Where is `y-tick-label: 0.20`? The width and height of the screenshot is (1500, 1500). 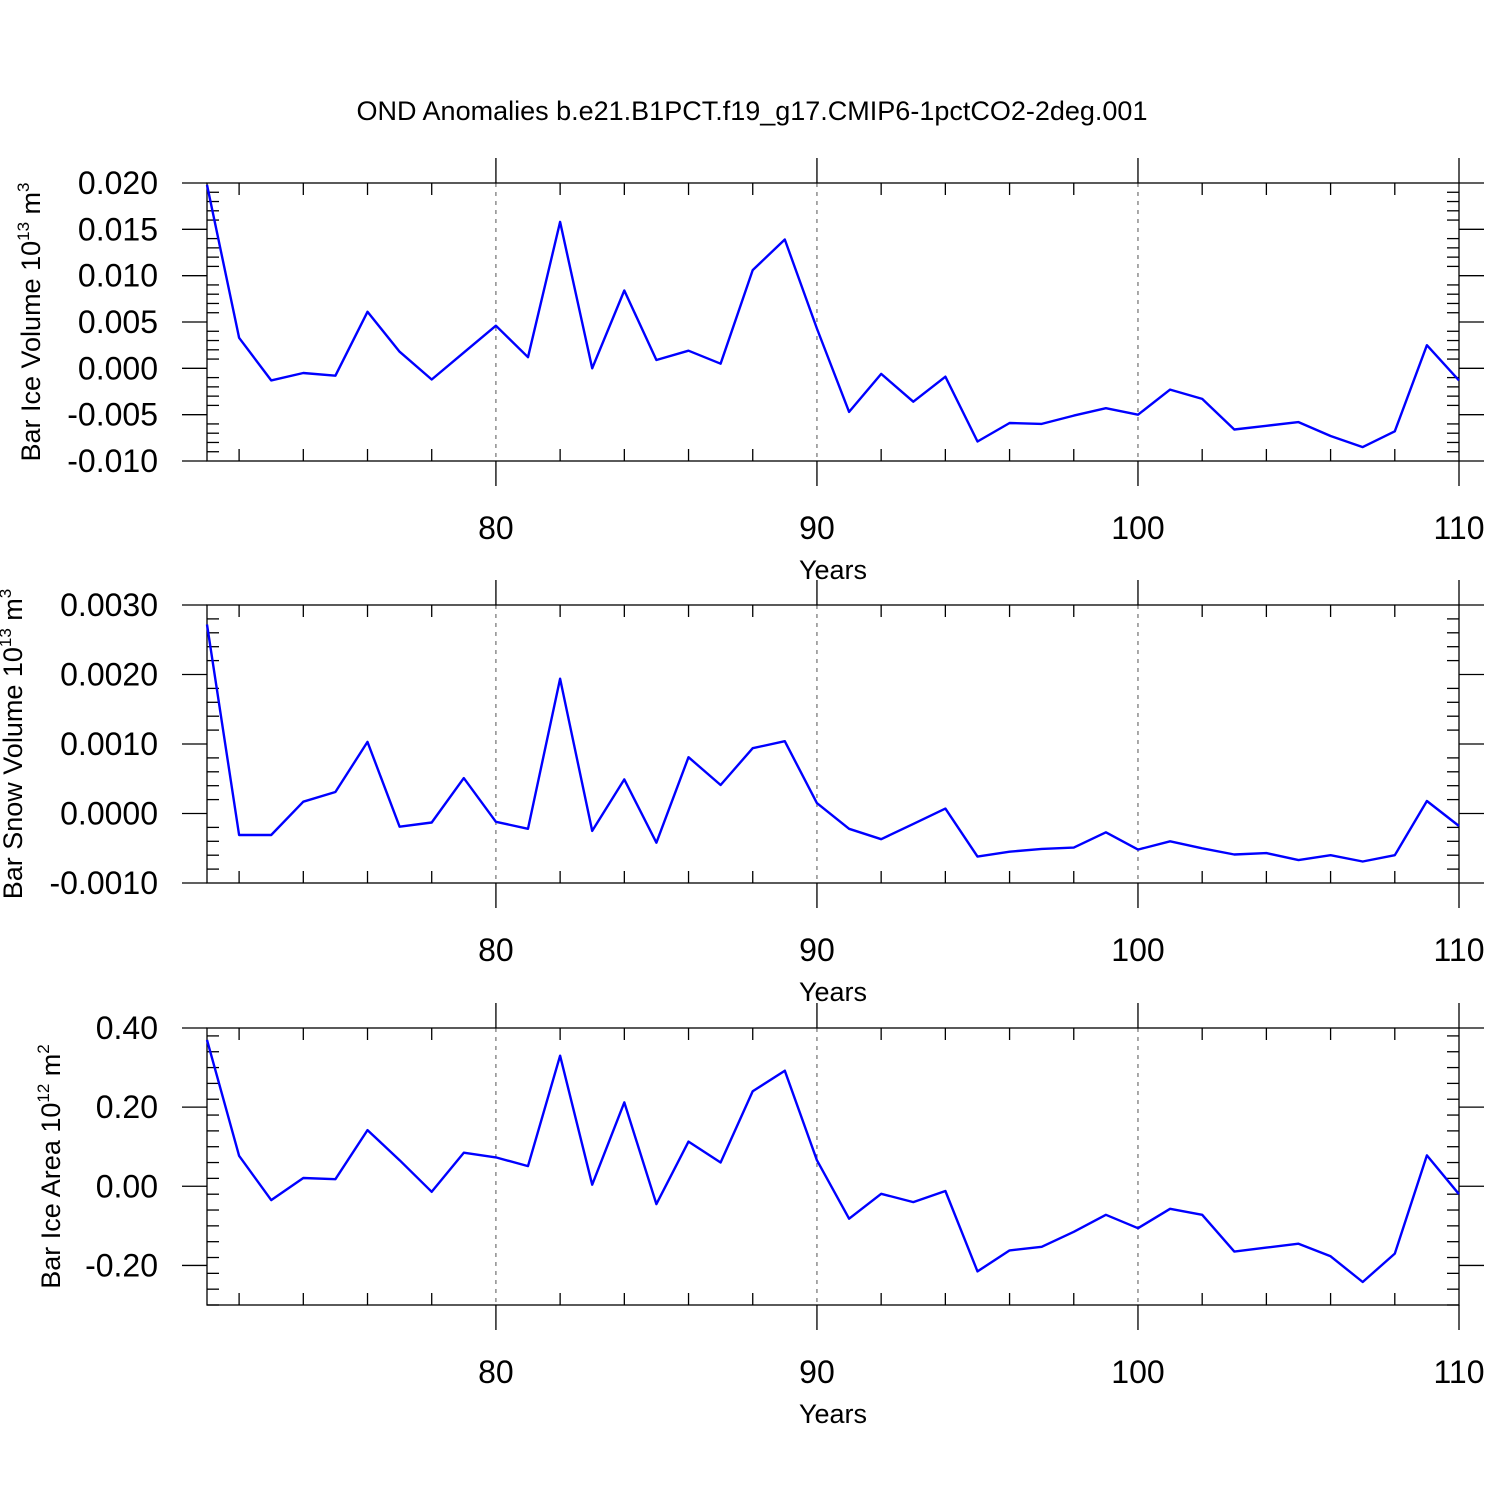
y-tick-label: 0.20 is located at coordinates (127, 1107).